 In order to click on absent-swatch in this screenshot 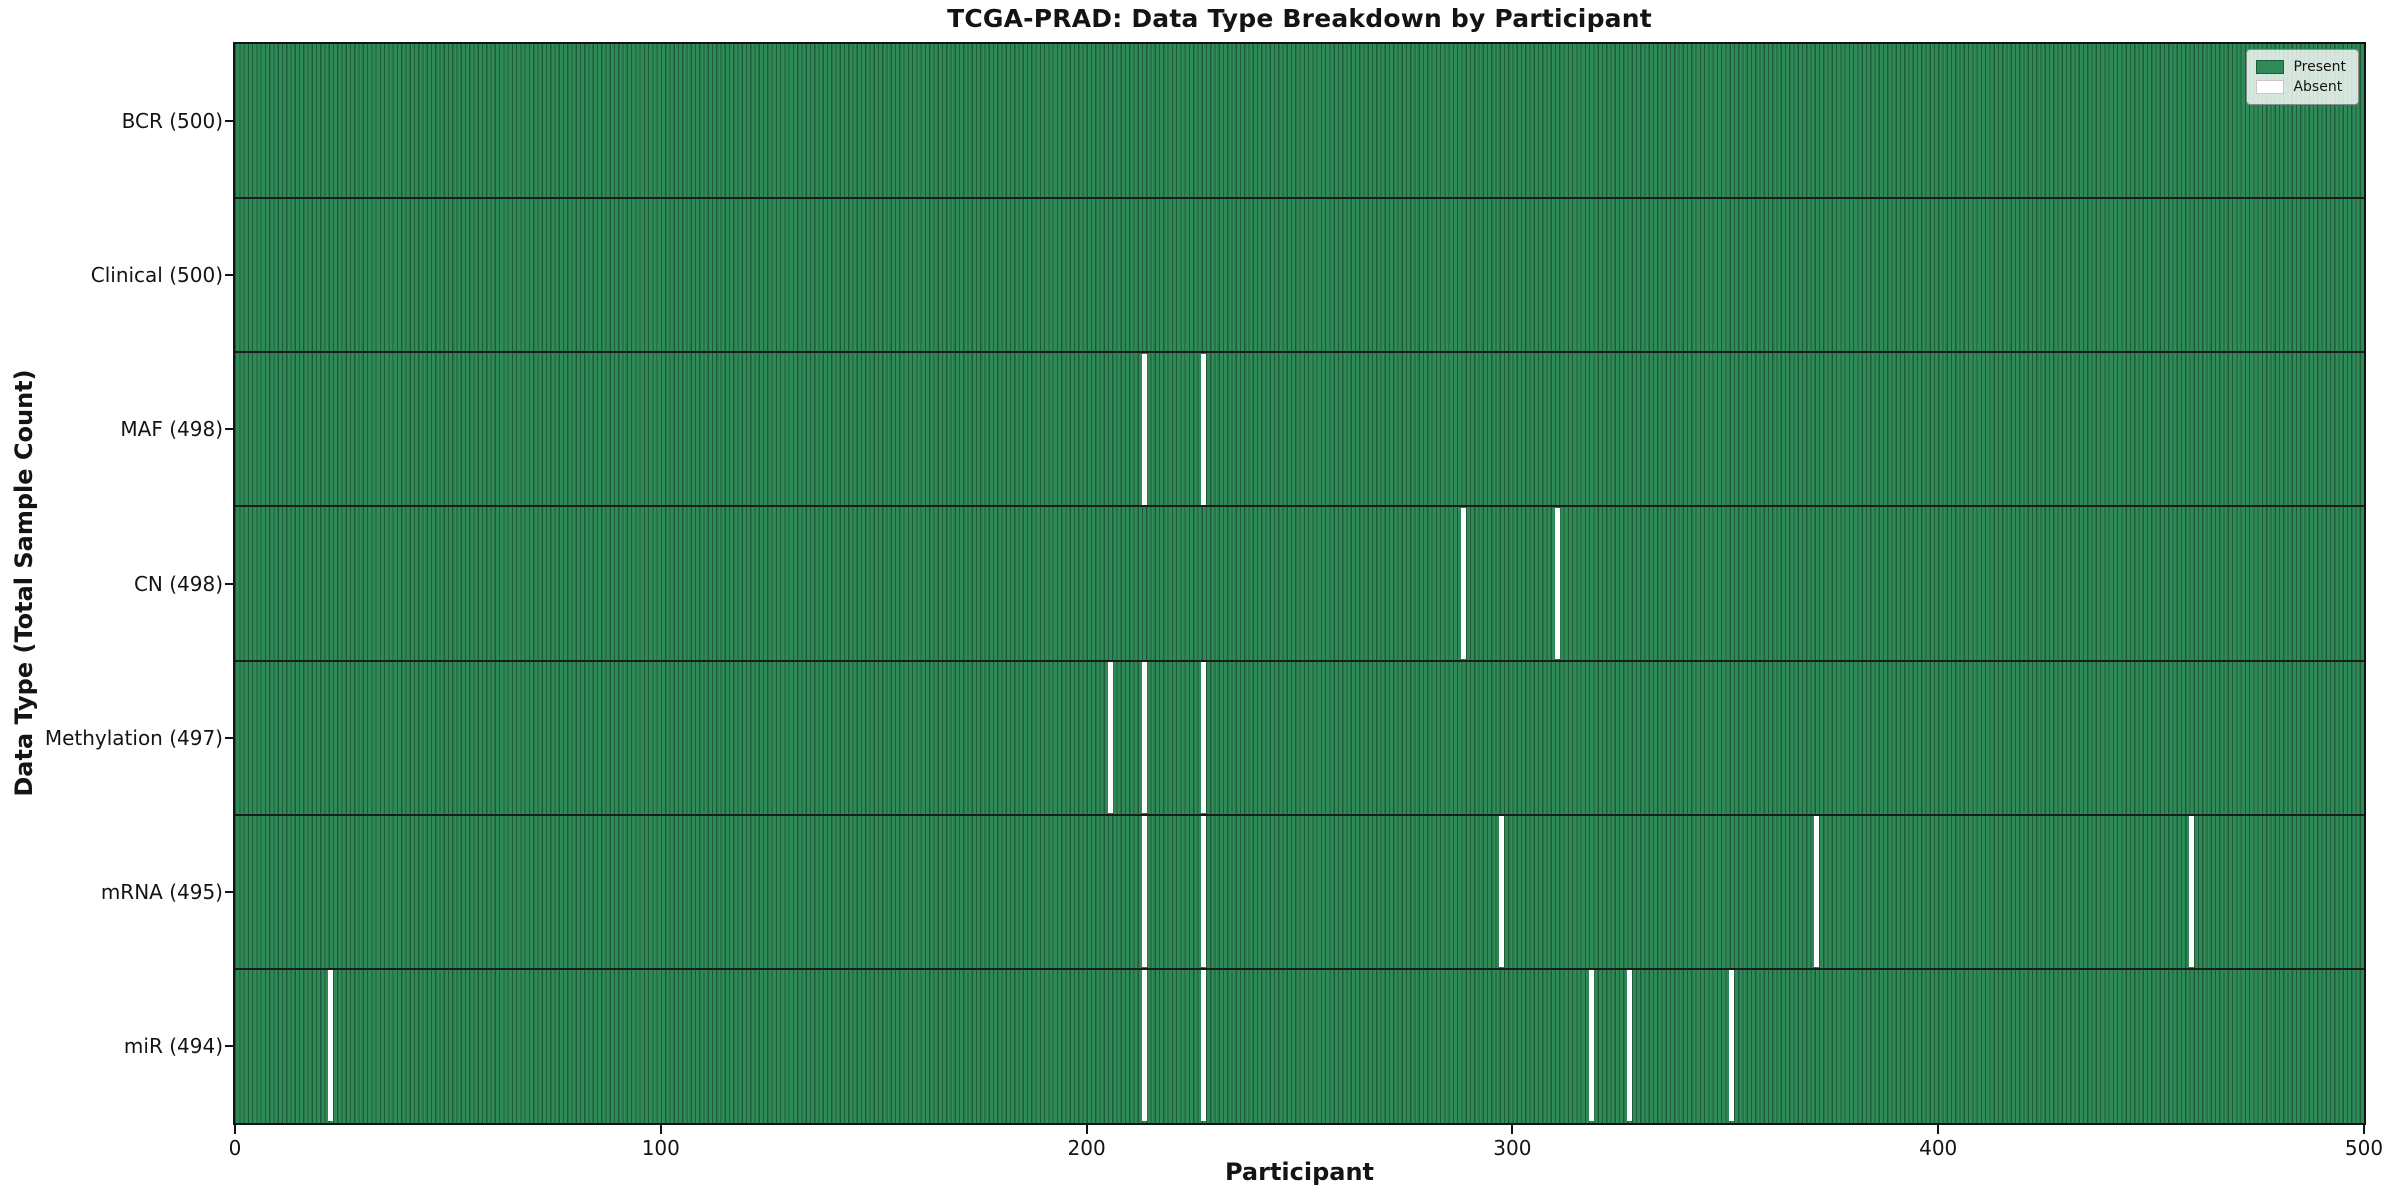, I will do `click(2270, 87)`.